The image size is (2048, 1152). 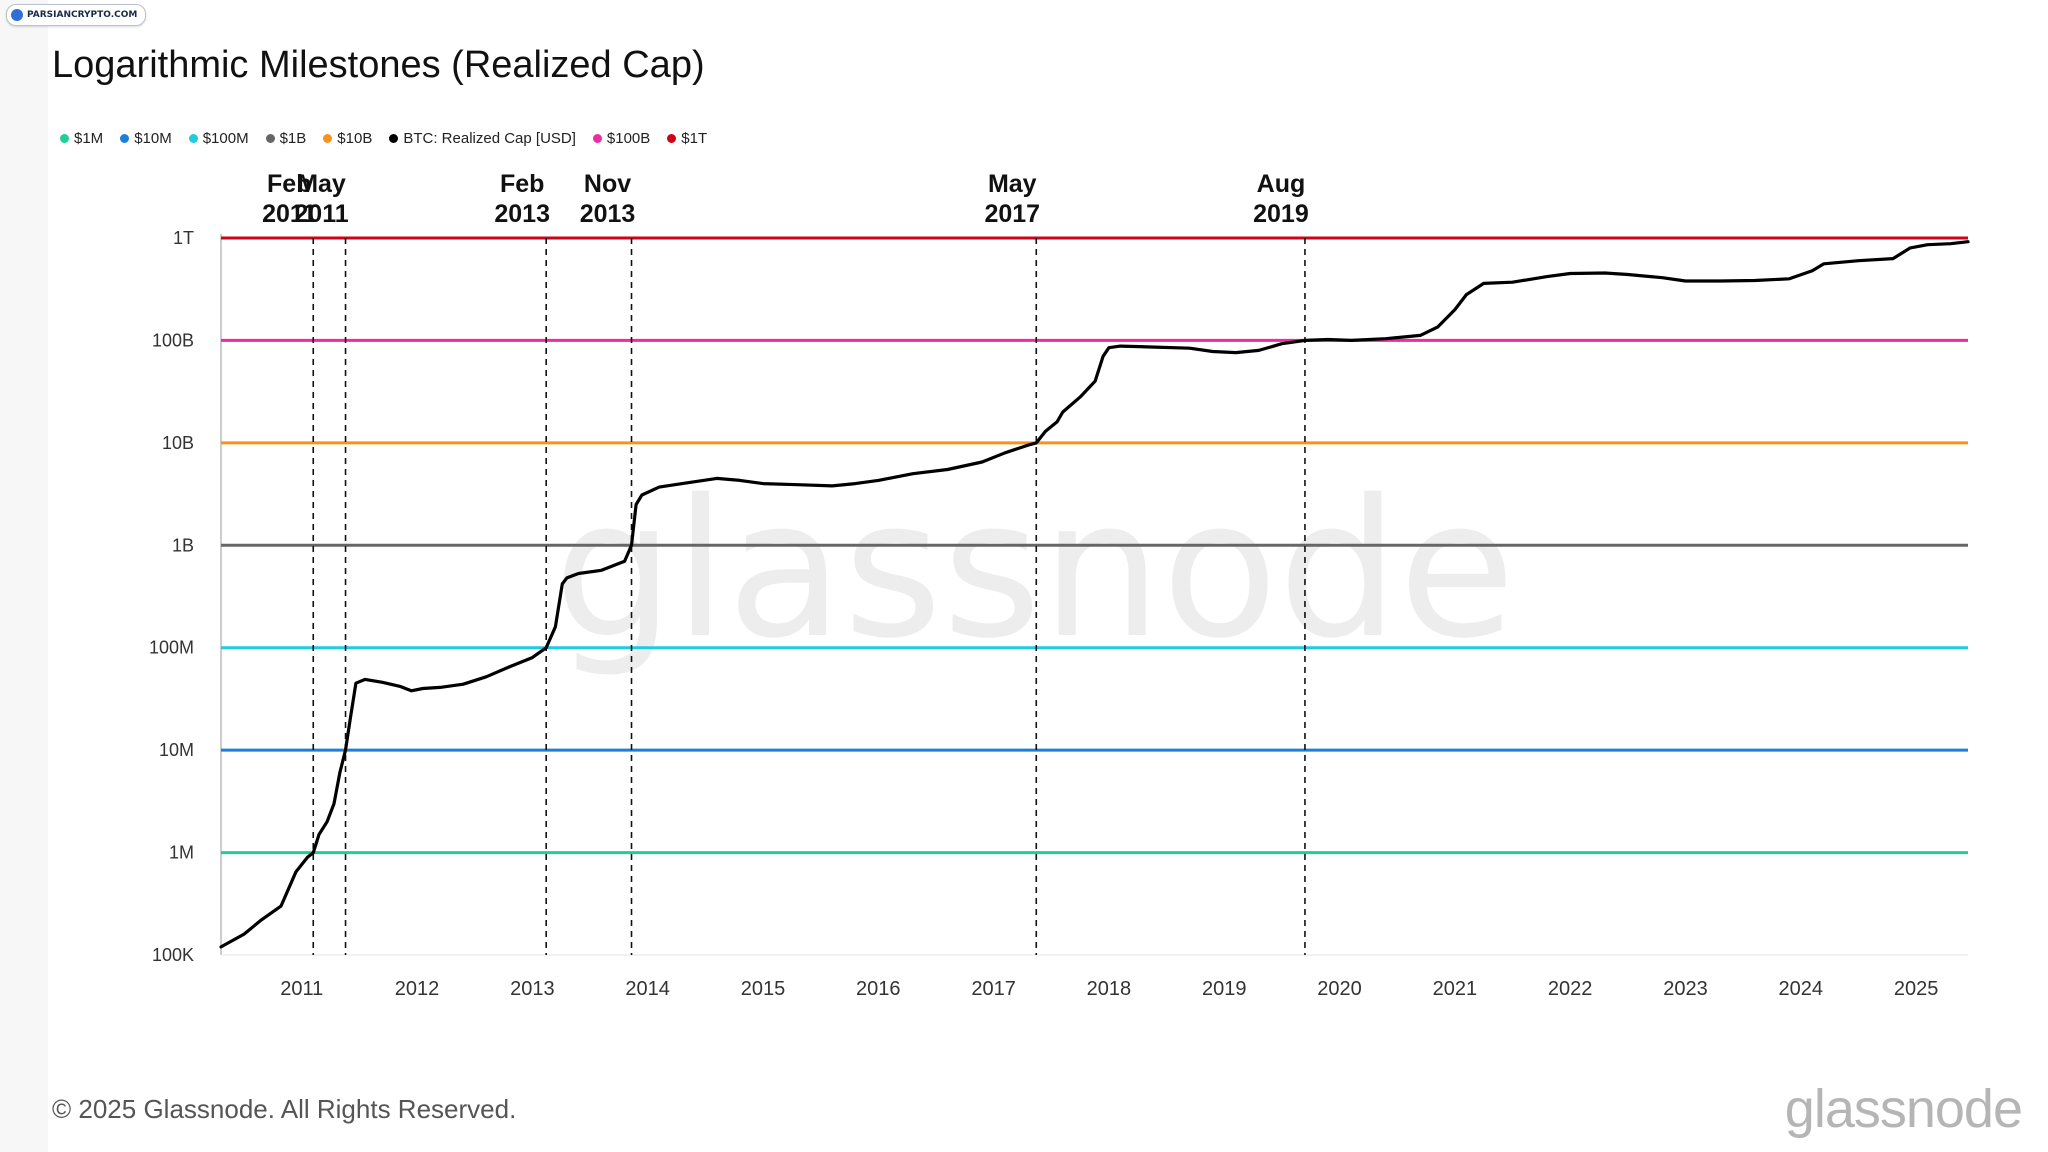 I want to click on legend-item: $10B, so click(x=347, y=138).